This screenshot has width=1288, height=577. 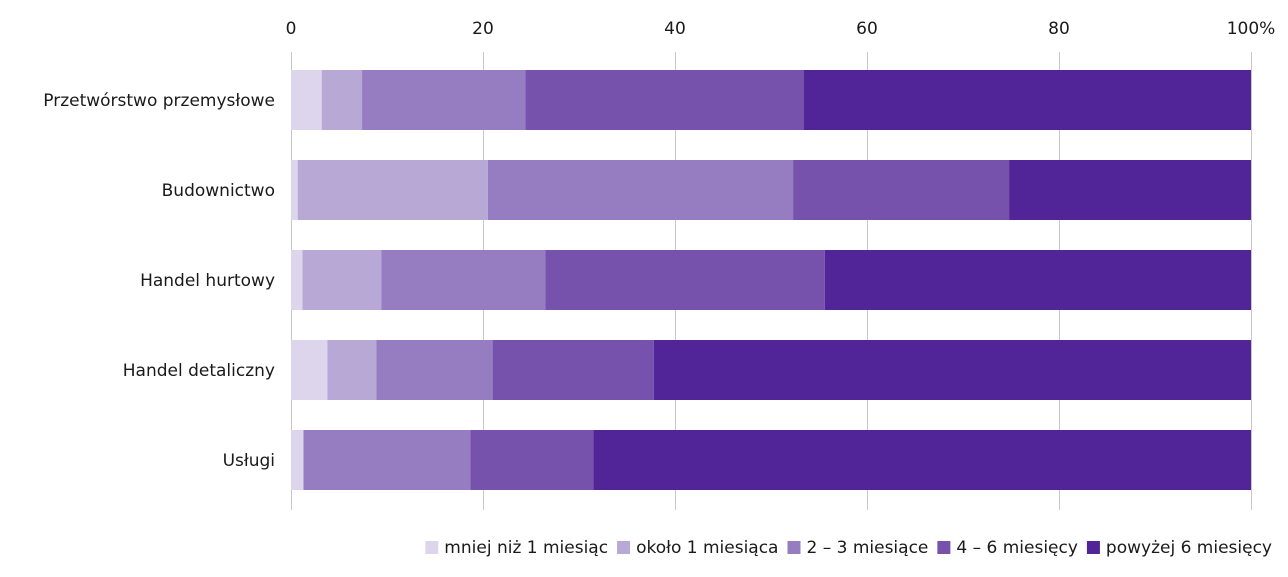 What do you see at coordinates (867, 29) in the screenshot?
I see `x-tick-label-3: 60` at bounding box center [867, 29].